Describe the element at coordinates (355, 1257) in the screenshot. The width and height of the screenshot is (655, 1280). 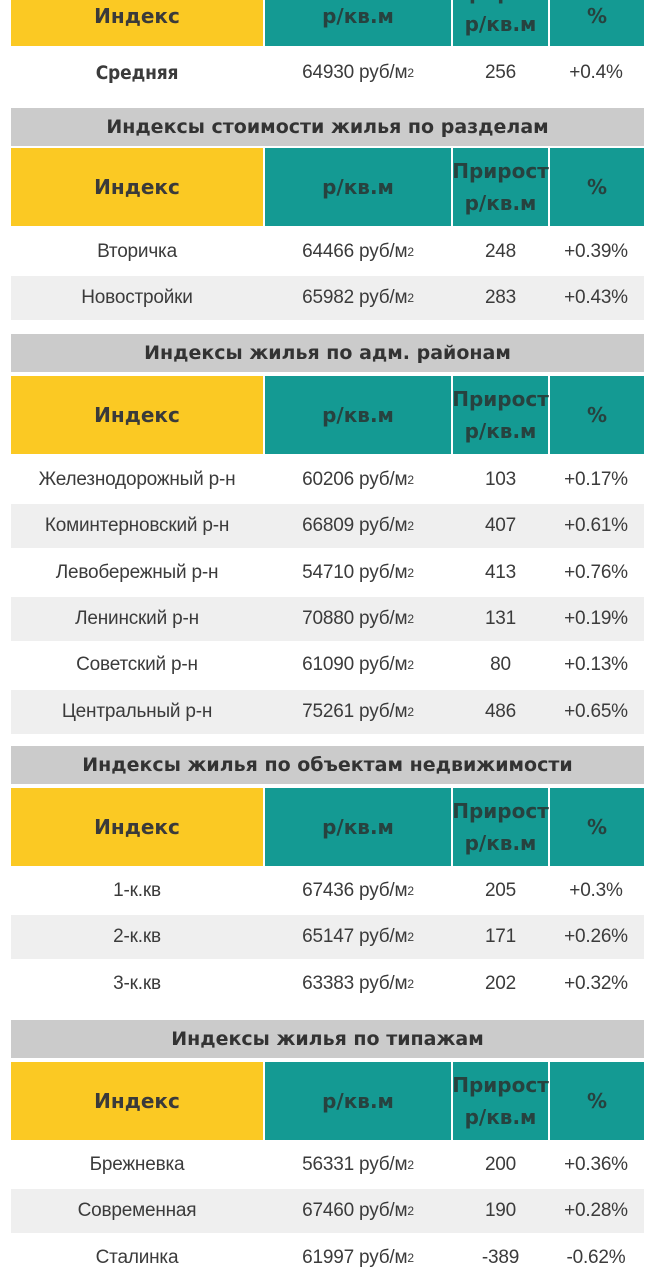
I see `row-price-value: 61997 руб/м` at that location.